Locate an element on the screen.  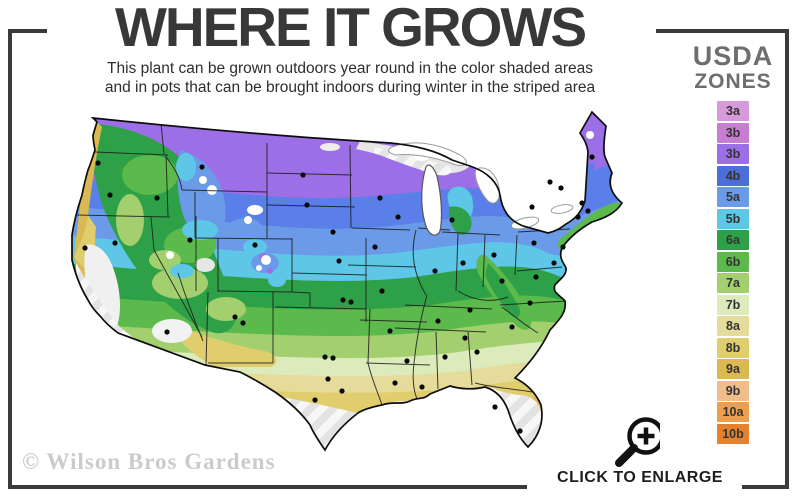
legend-title-zones: ZONES is located at coordinates (733, 81).